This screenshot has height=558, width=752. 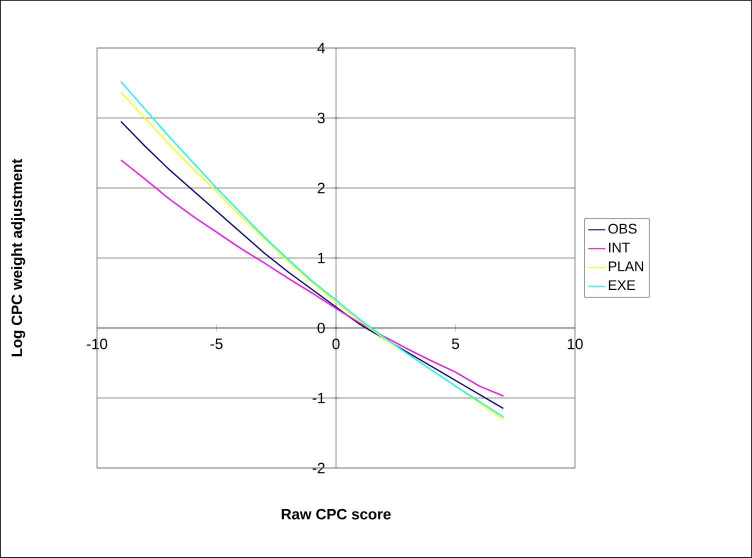 I want to click on y-tick-label: 3, so click(x=321, y=118).